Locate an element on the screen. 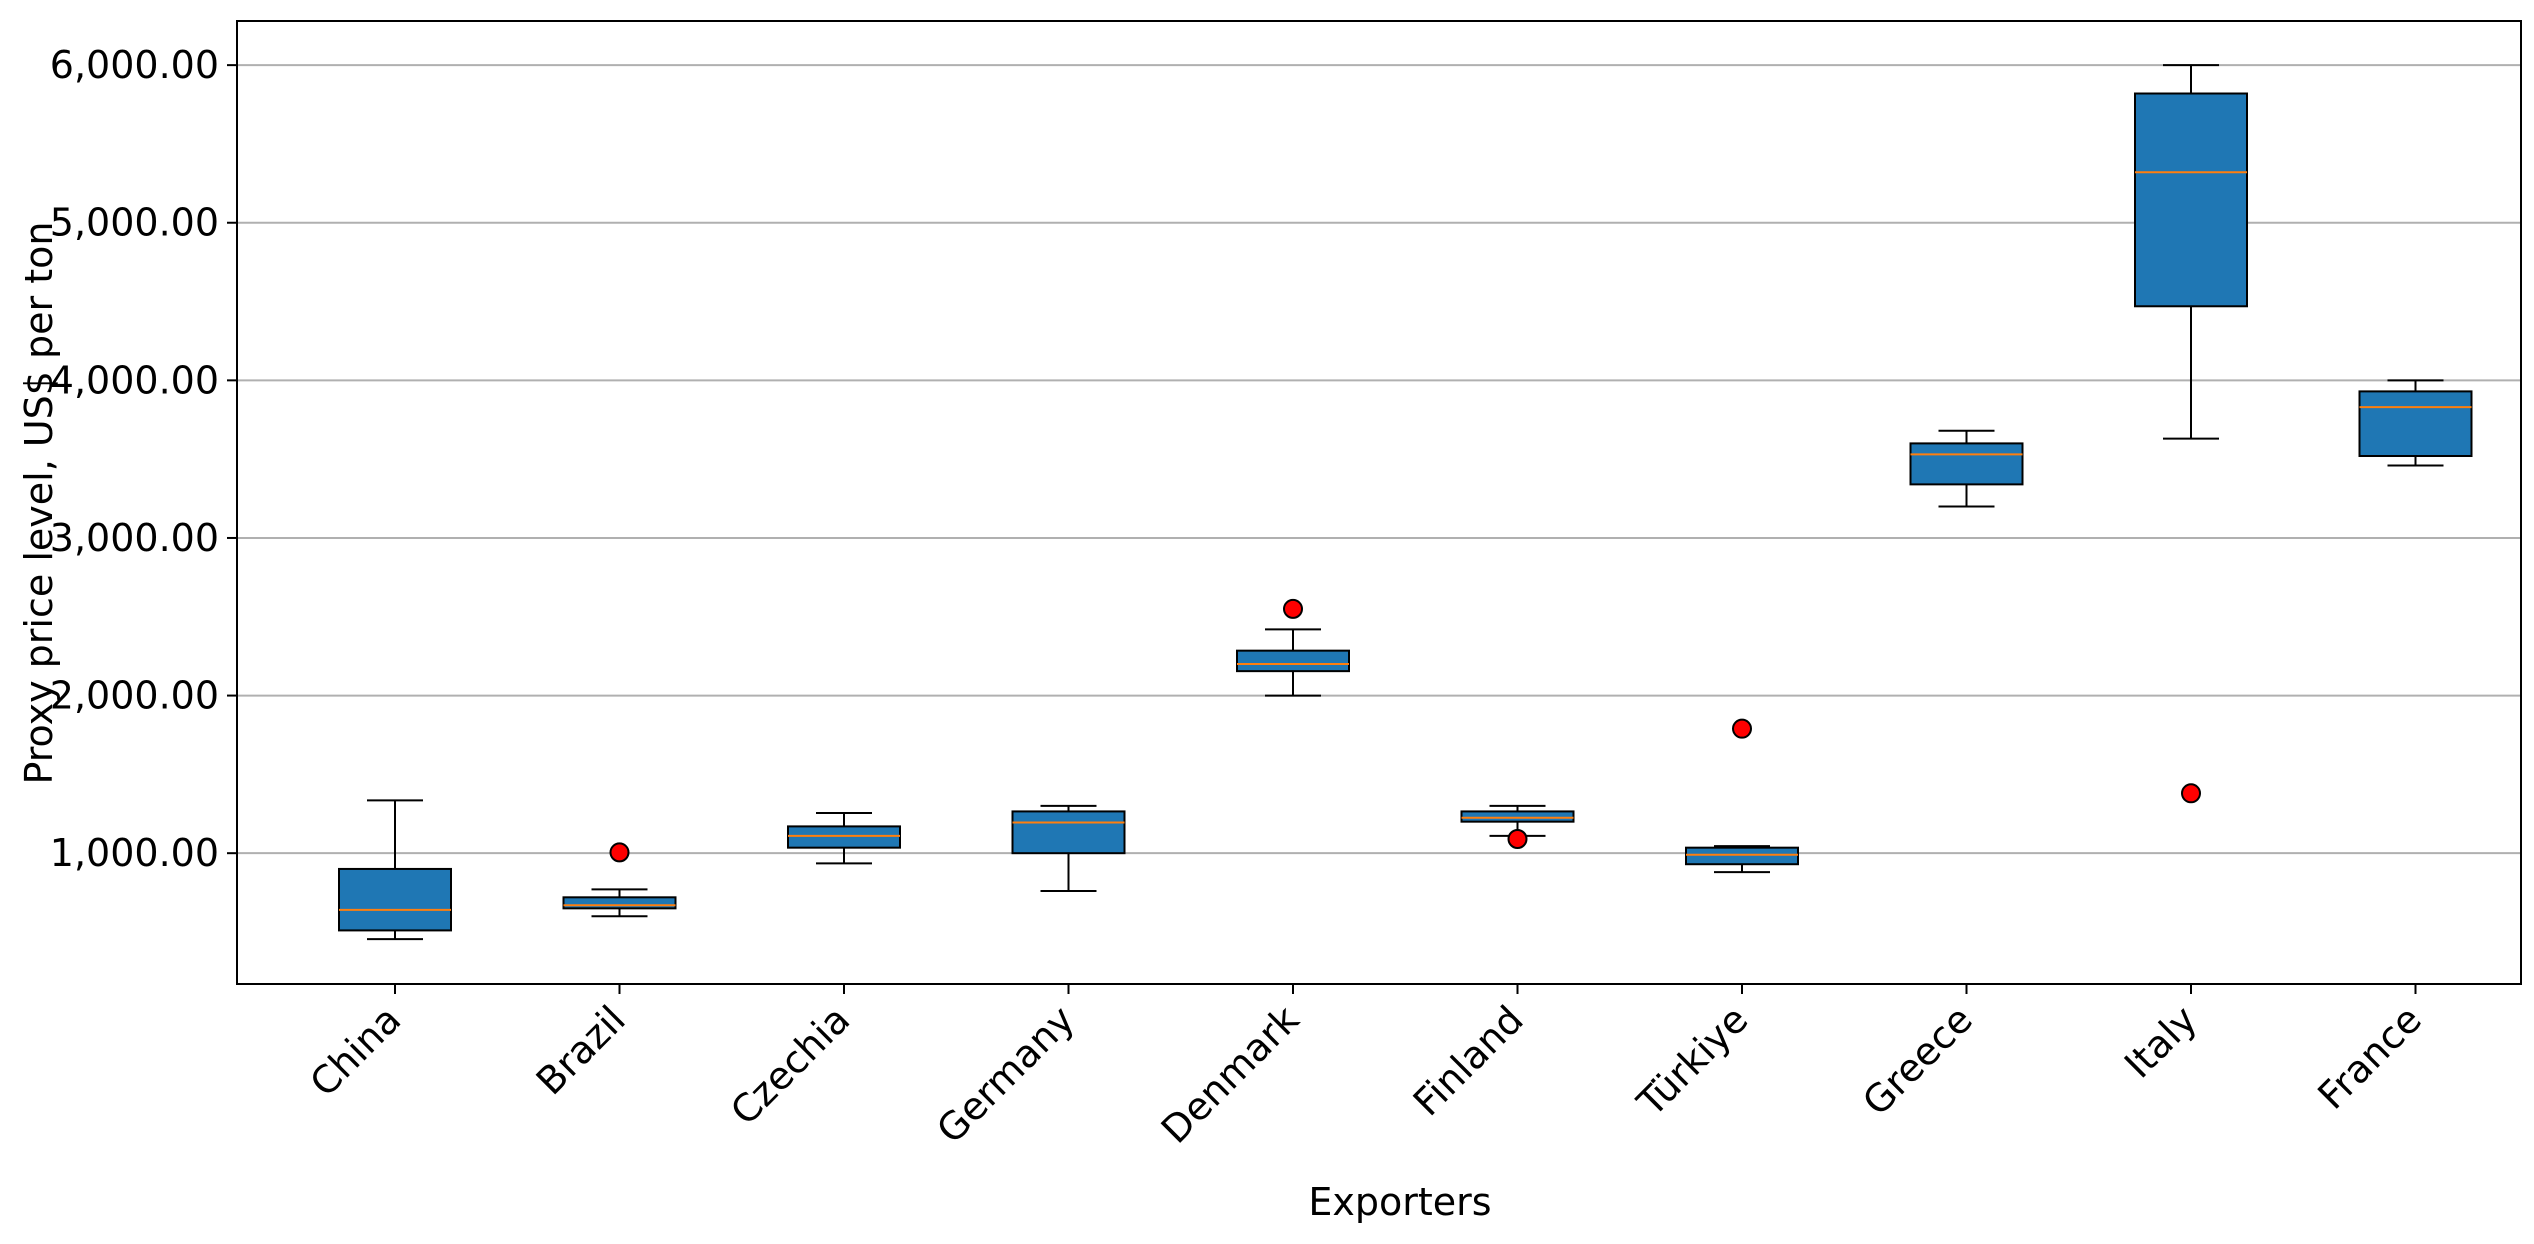  x-tick-label: Finland is located at coordinates (1468, 1060).